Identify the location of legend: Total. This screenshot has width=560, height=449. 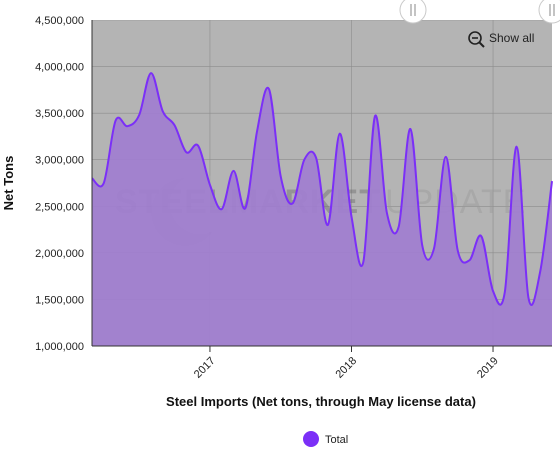
(325, 439).